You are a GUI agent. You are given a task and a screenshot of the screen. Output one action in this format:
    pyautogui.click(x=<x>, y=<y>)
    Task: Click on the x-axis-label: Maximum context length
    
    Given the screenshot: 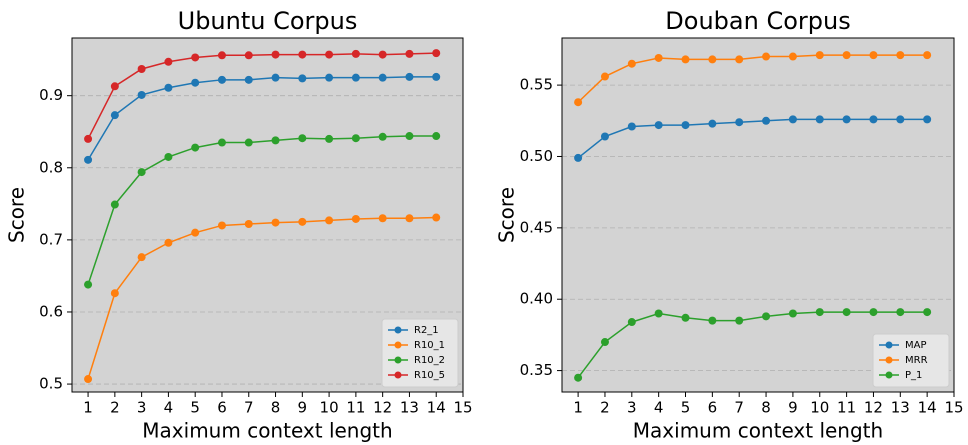 What is the action you would take?
    pyautogui.click(x=758, y=431)
    